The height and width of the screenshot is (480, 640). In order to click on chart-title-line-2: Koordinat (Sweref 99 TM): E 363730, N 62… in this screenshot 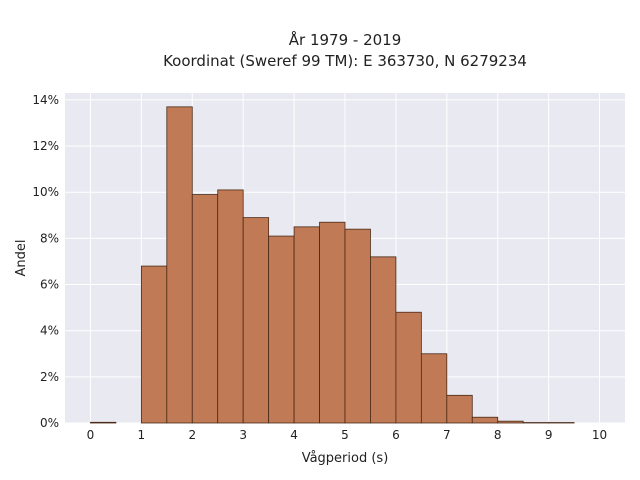, I will do `click(345, 61)`.